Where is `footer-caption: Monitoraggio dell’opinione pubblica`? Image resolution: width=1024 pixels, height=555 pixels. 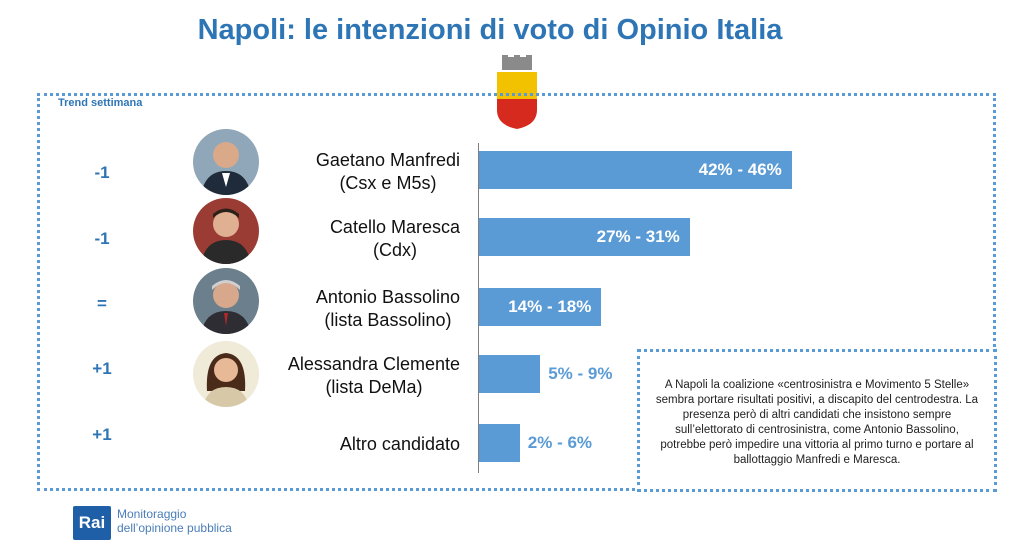 footer-caption: Monitoraggio dell’opinione pubblica is located at coordinates (174, 521).